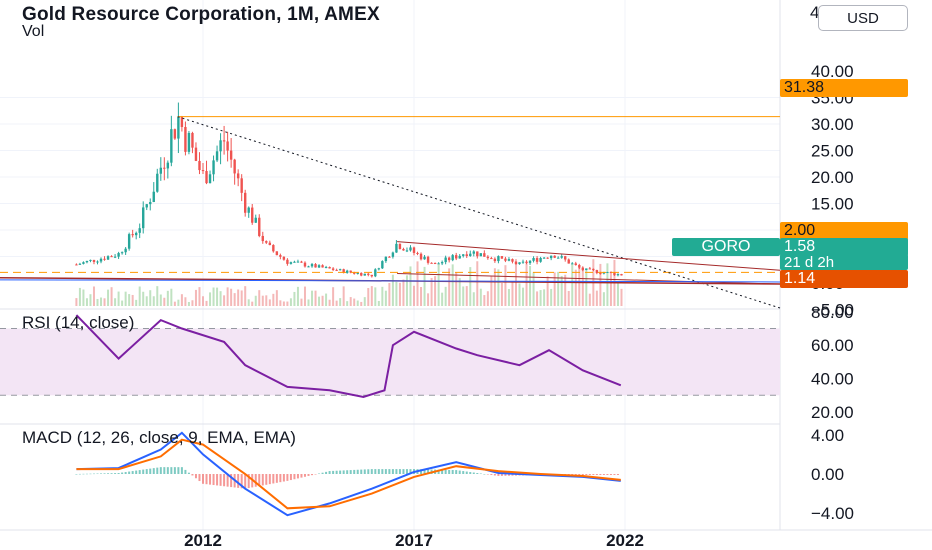 The width and height of the screenshot is (932, 550). Describe the element at coordinates (466, 539) in the screenshot. I see `time-axis: 2012 2017 2022` at that location.